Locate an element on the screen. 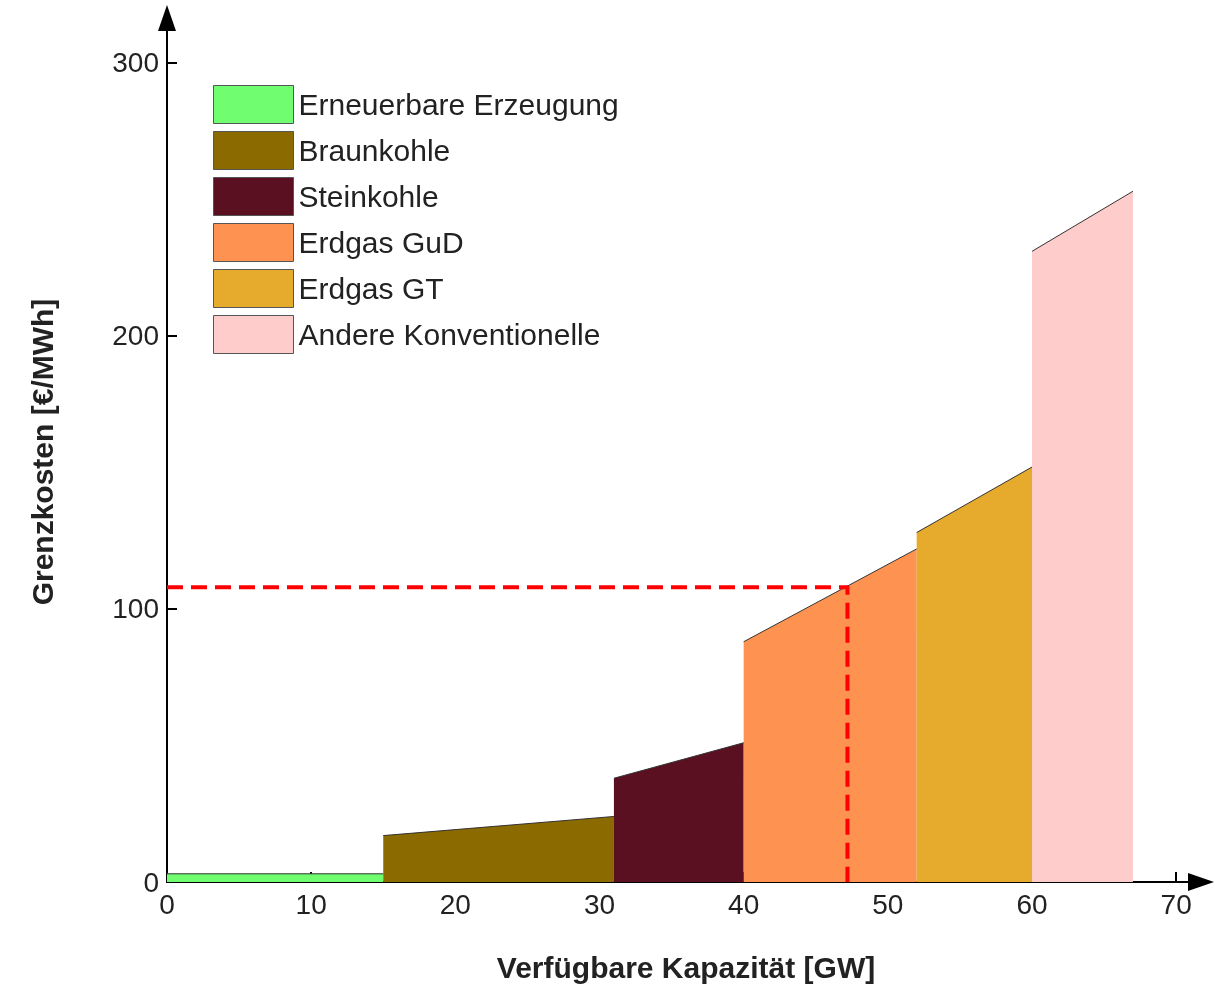 This screenshot has width=1215, height=997. x-tick-label: 60 is located at coordinates (1032, 904).